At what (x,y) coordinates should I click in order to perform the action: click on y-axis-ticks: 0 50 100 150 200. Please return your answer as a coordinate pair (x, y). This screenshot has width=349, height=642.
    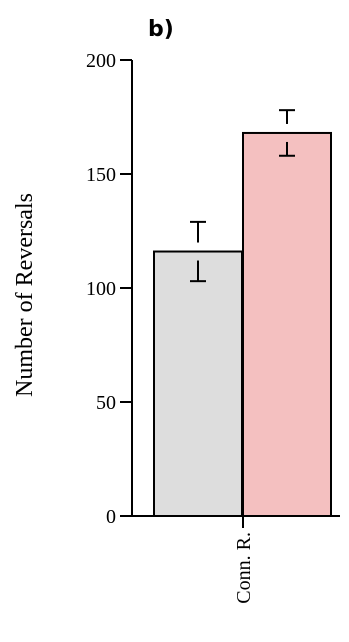
    Looking at the image, I should click on (109, 289).